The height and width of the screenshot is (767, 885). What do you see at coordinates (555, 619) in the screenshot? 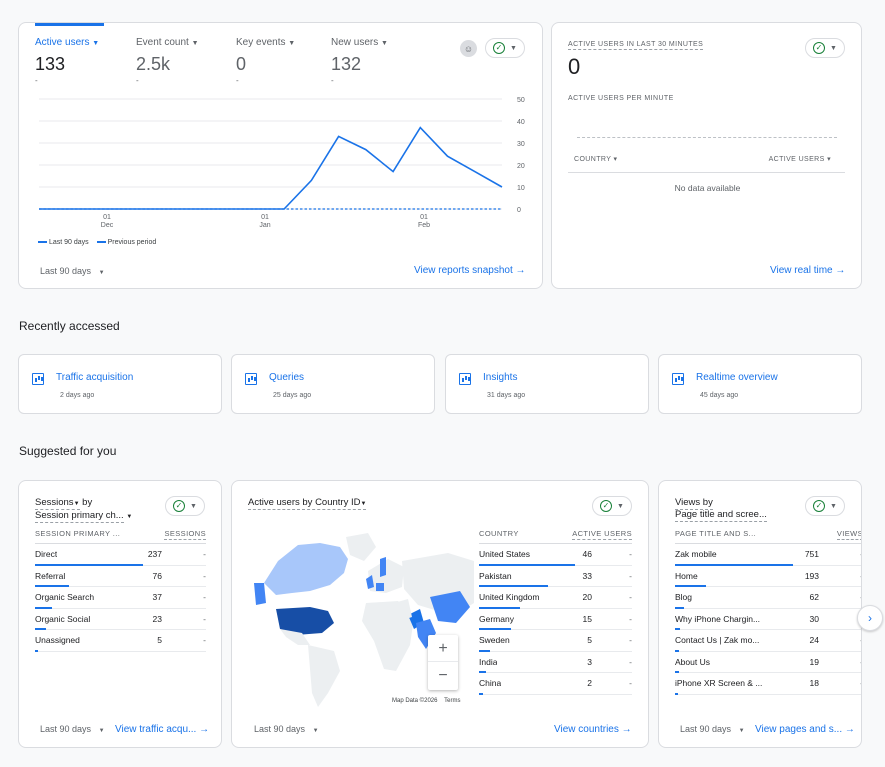
I see `table-row: Germany 15 -` at bounding box center [555, 619].